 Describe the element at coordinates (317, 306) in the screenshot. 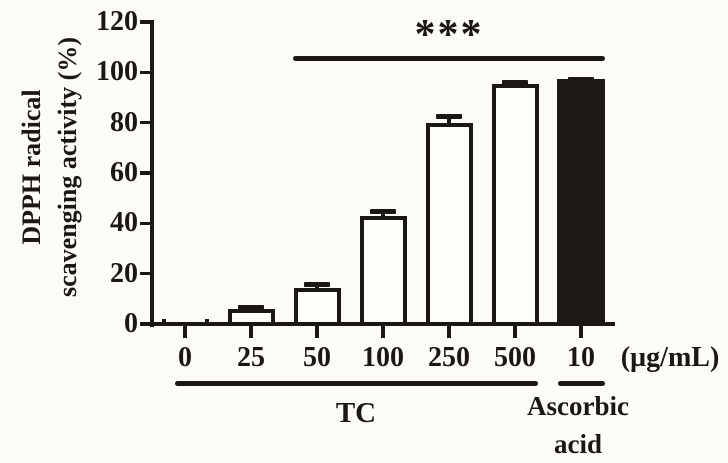

I see `bar-50-tc` at that location.